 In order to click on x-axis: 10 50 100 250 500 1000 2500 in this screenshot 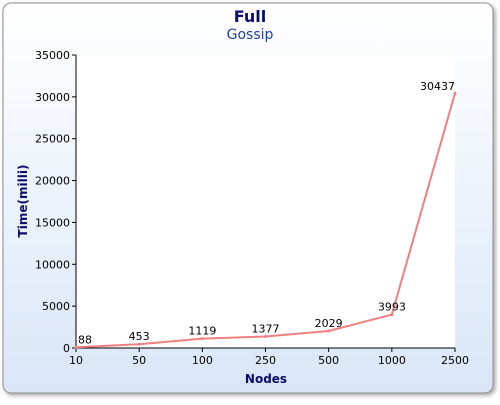, I will do `click(269, 357)`.